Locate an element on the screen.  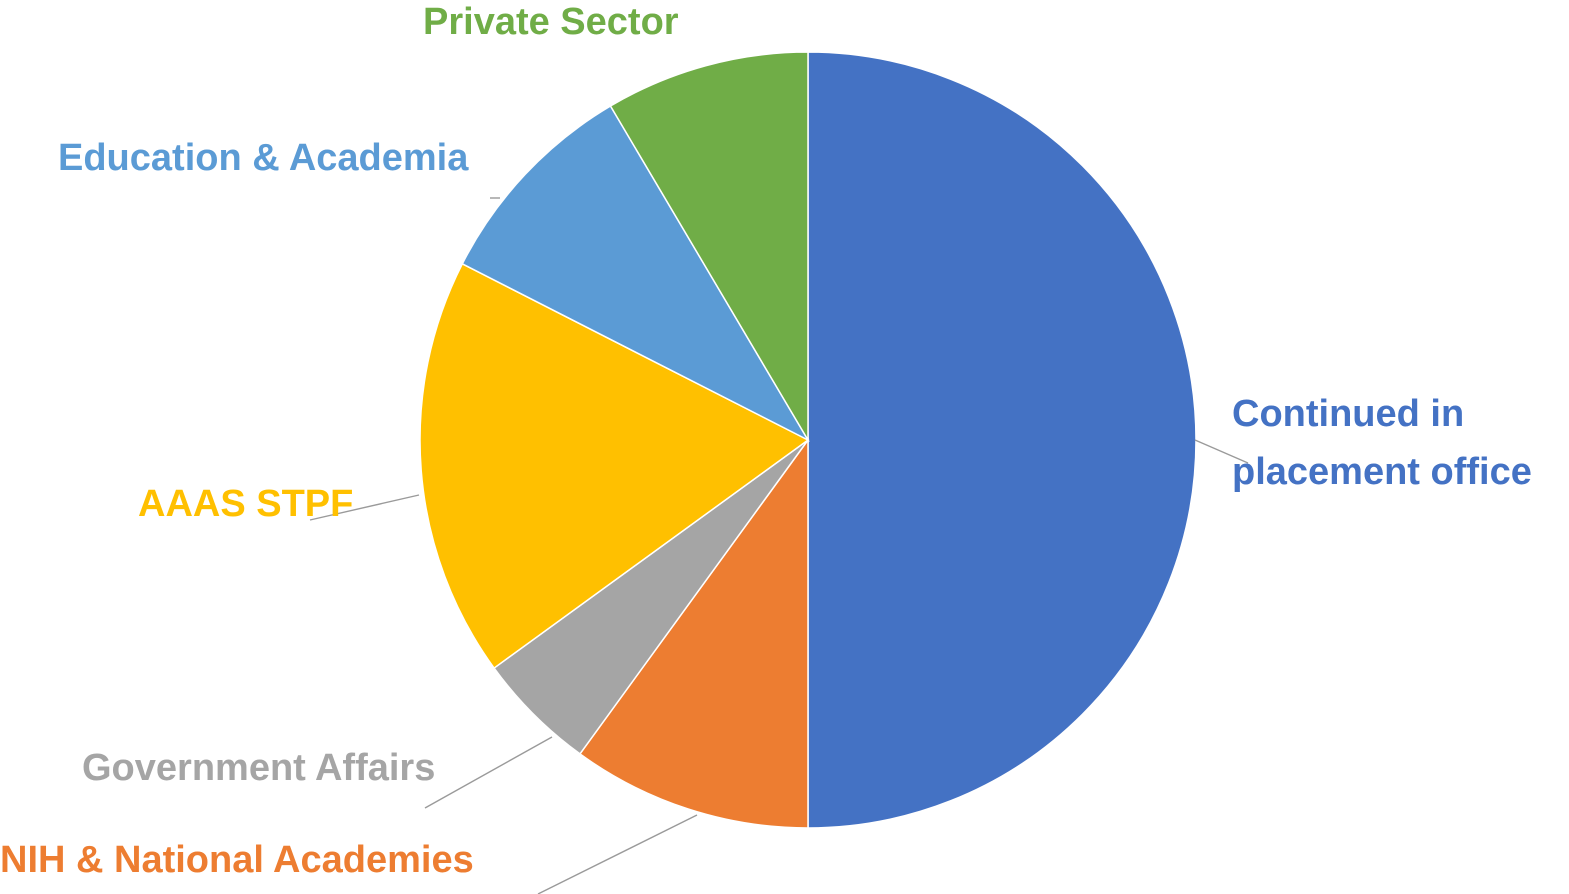
slice-label-line: Education & Academia is located at coordinates (263, 158).